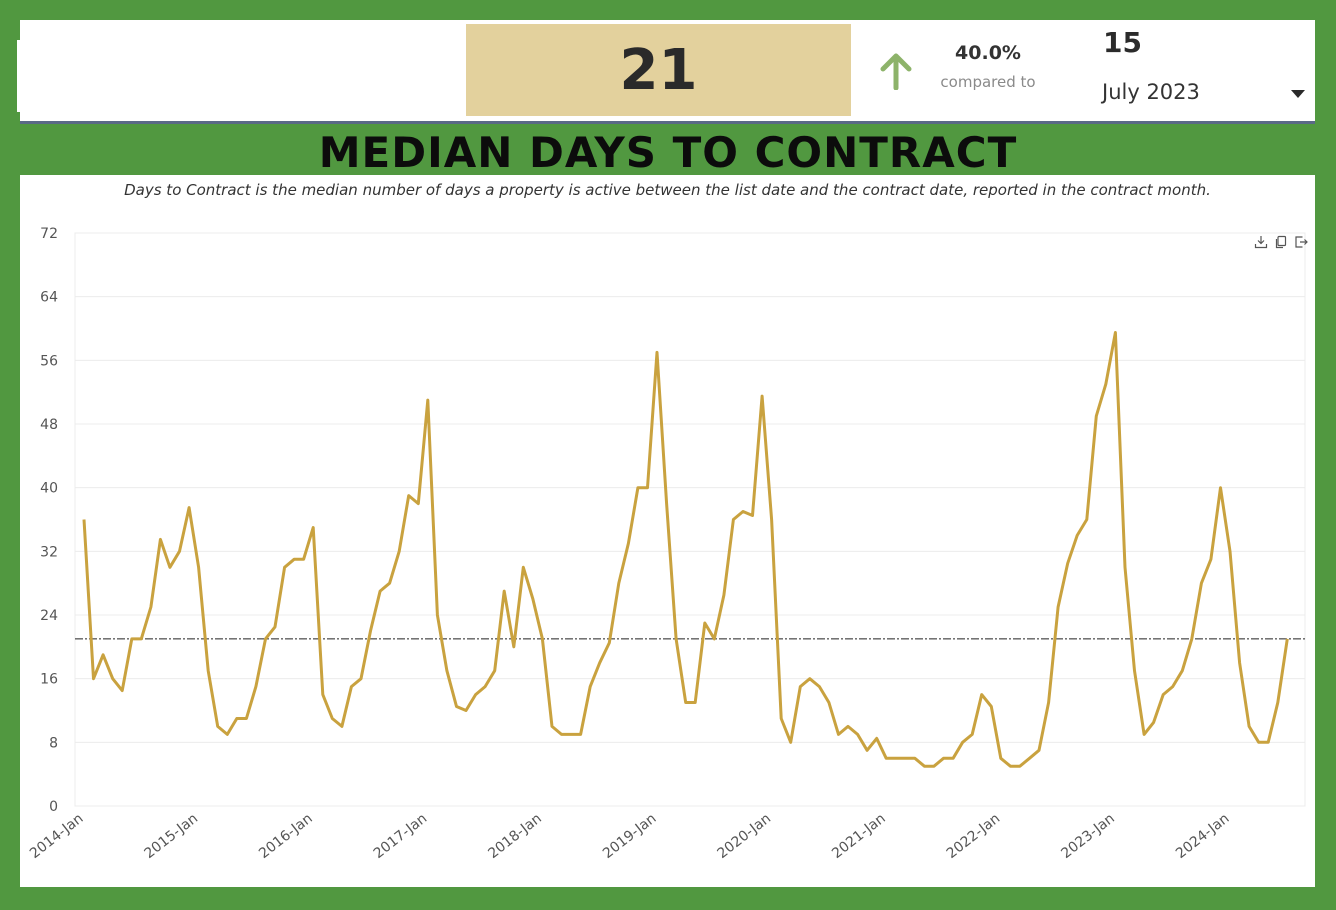 Image resolution: width=1336 pixels, height=910 pixels. I want to click on x-tick-label: 2024-Jan, so click(1203, 836).